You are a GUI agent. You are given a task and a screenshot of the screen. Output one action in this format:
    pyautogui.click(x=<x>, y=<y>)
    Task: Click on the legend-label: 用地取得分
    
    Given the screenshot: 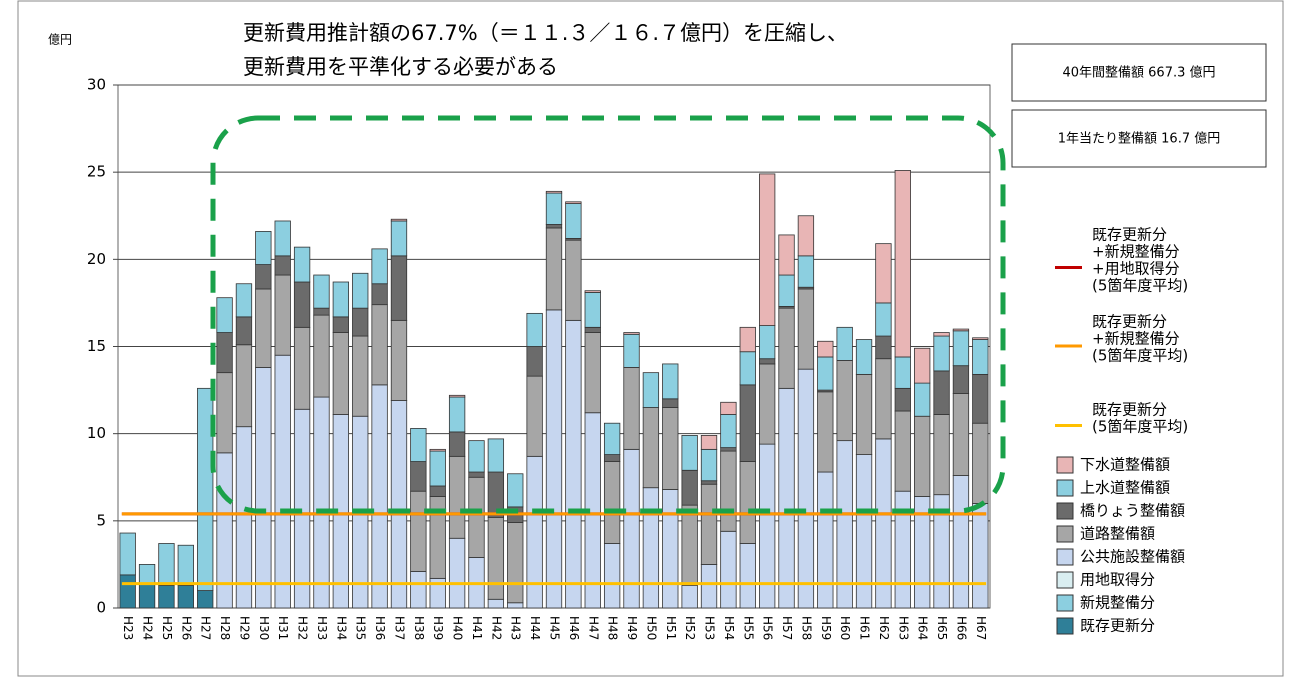 What is the action you would take?
    pyautogui.click(x=1117, y=580)
    